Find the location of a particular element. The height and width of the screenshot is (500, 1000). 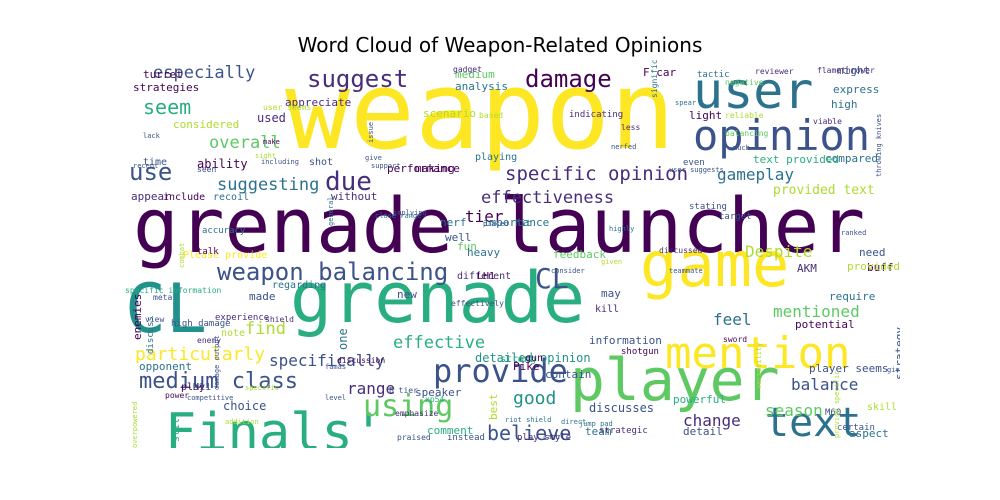

word-67: importance is located at coordinates (516, 222).